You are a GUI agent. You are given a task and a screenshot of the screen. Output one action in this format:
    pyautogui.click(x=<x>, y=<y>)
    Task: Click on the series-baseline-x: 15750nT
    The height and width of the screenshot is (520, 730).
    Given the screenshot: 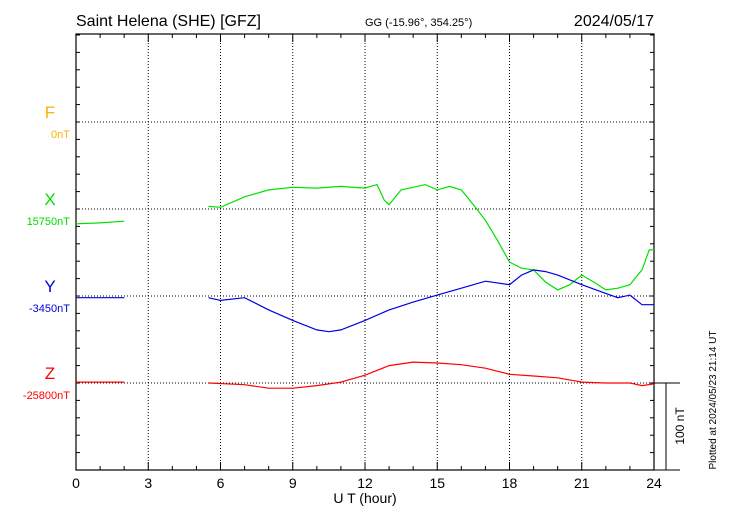 What is the action you would take?
    pyautogui.click(x=49, y=222)
    